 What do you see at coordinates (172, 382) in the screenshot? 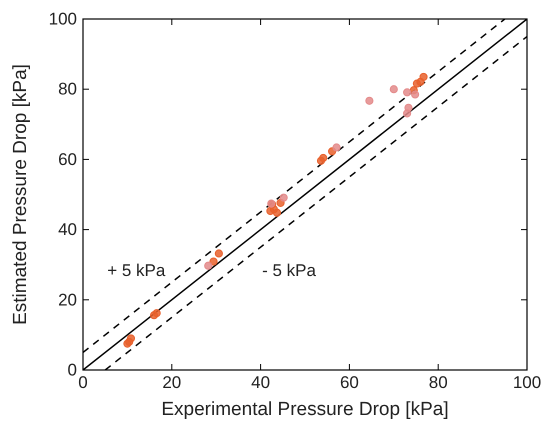
I see `x-tick-label: 20` at bounding box center [172, 382].